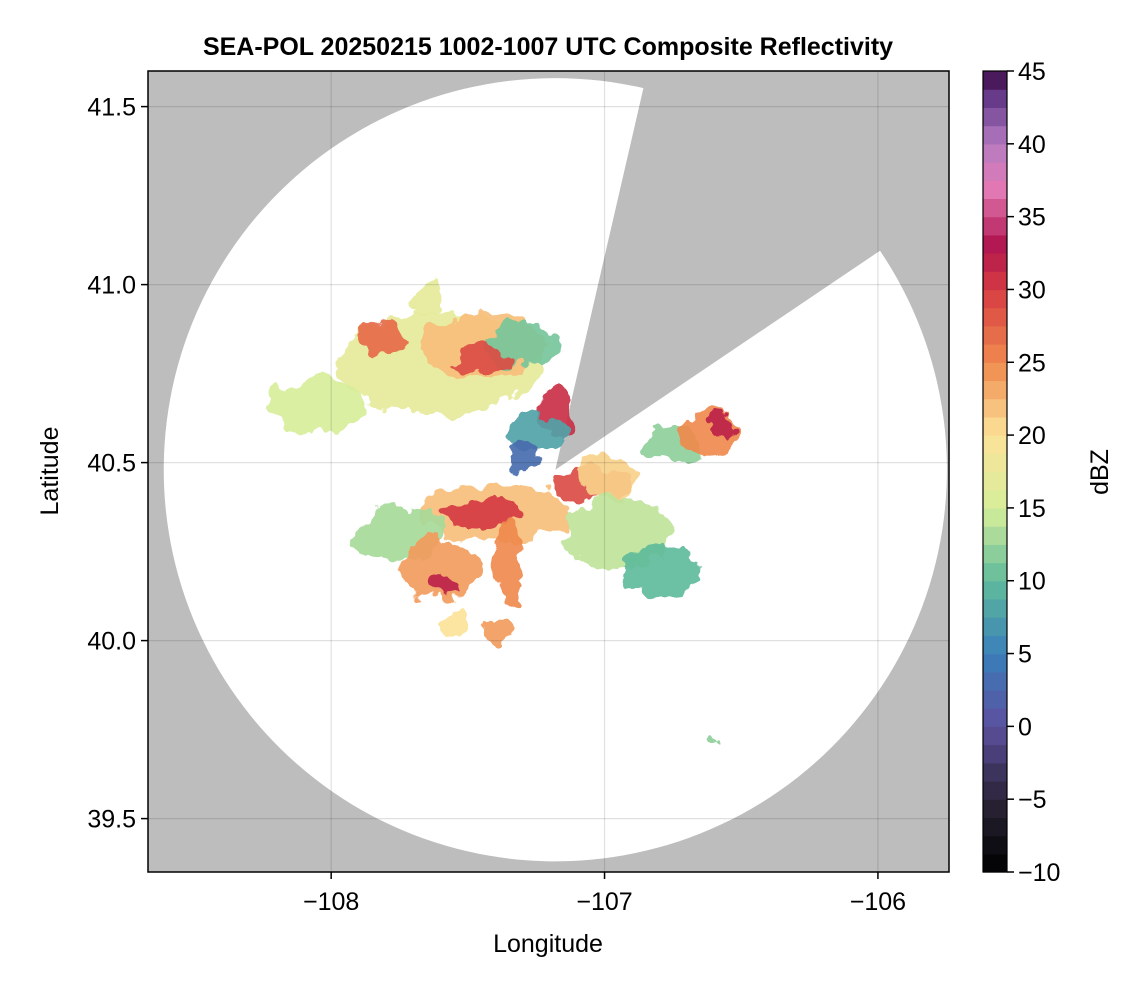  I want to click on colorbar-tick-label: 20, so click(1032, 436).